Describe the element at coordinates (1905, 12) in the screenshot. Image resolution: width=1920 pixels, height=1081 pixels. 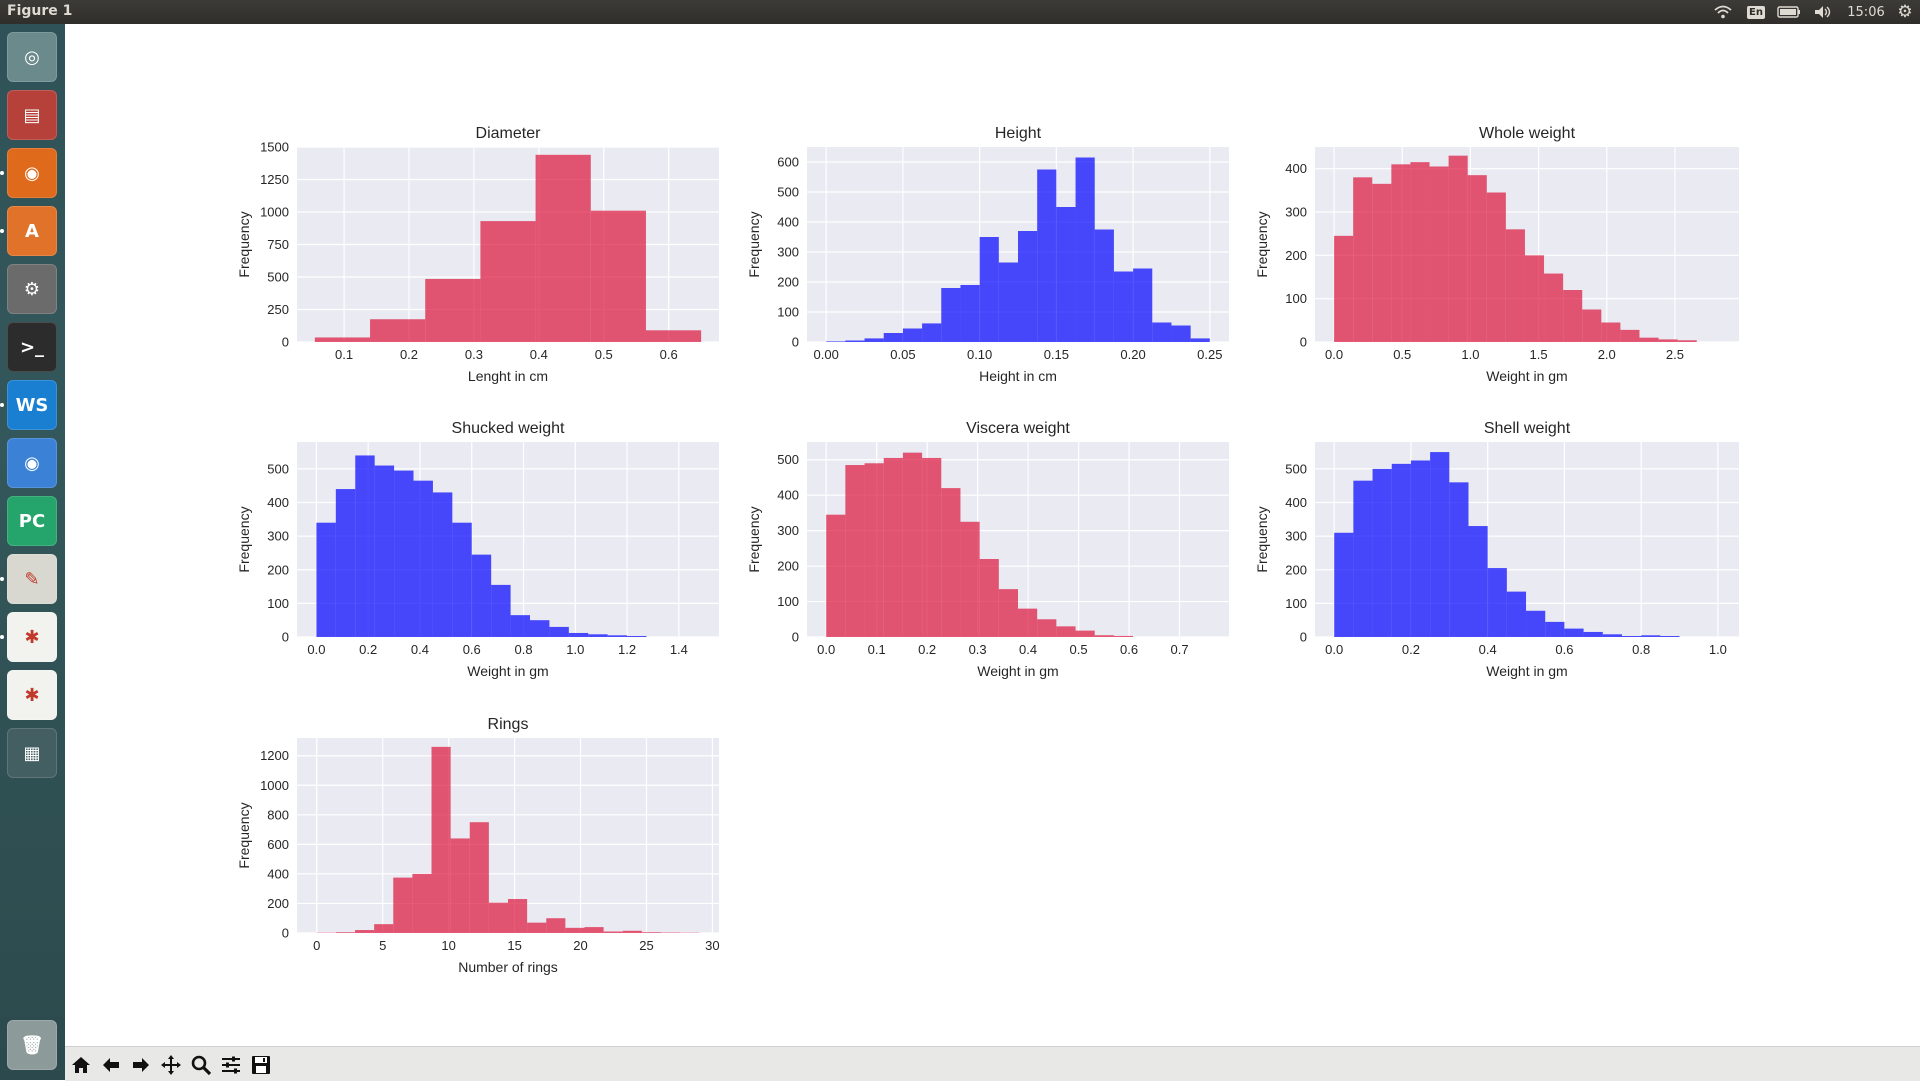
I see `settings-gear-icon: ⚙` at that location.